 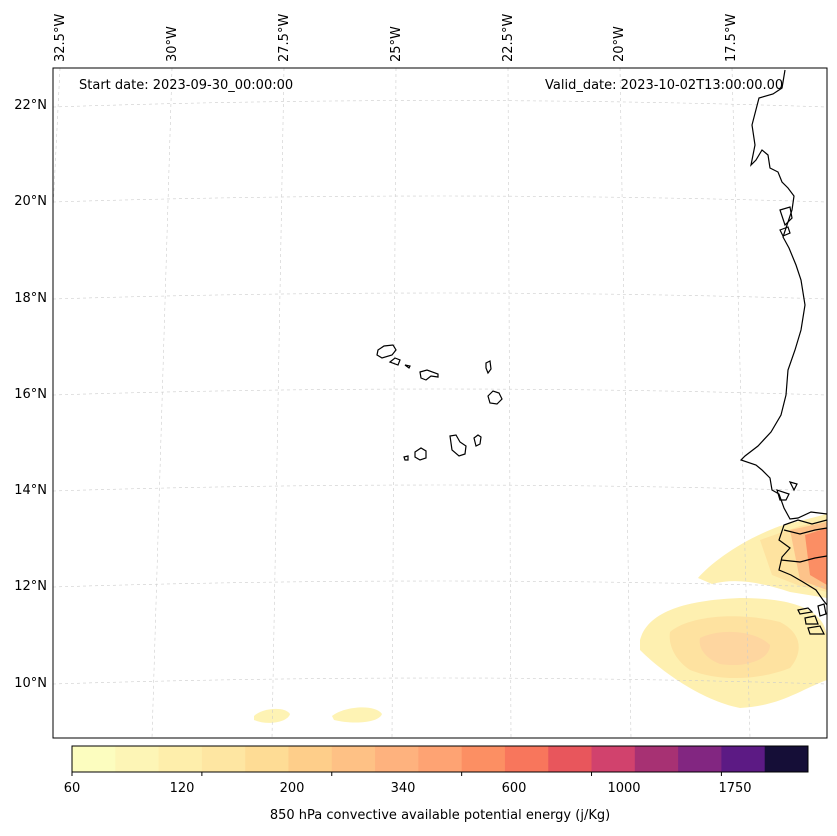 I want to click on island-sao-vicente, so click(x=394, y=361).